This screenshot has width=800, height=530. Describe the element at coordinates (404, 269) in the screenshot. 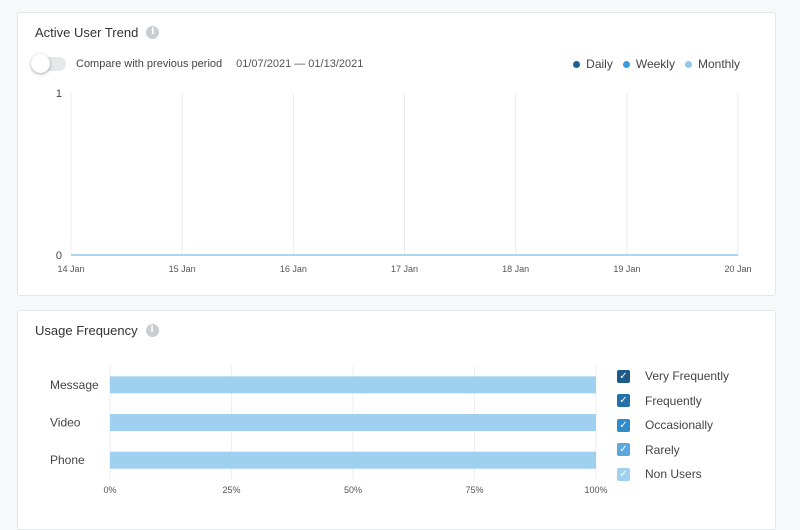

I see `x-tick-label: 17 Jan` at that location.